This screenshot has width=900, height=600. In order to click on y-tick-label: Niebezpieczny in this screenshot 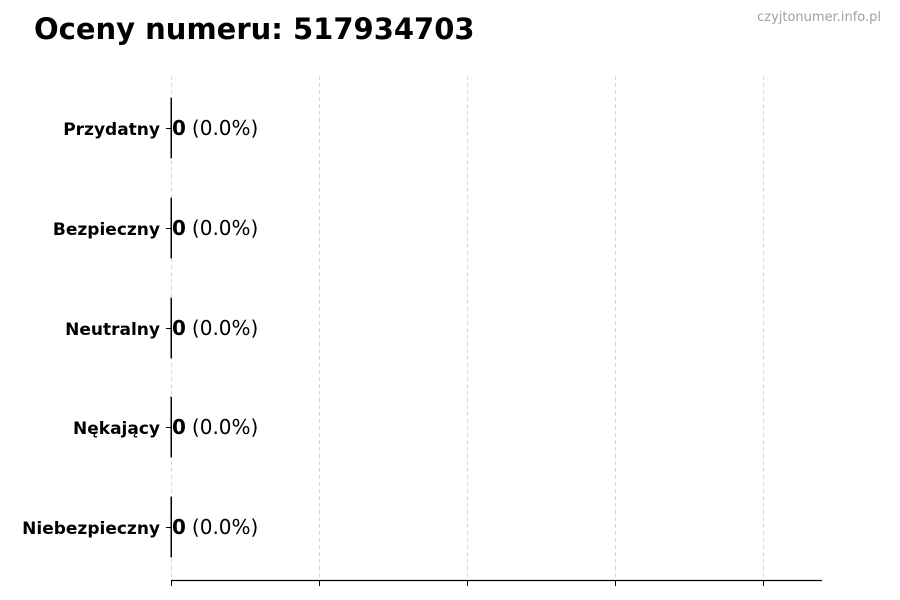, I will do `click(91, 529)`.